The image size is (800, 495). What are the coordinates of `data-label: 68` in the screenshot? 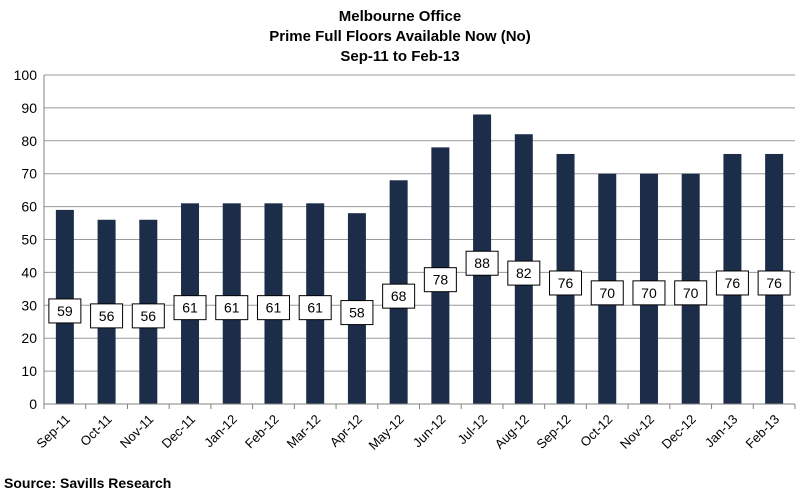 It's located at (399, 296).